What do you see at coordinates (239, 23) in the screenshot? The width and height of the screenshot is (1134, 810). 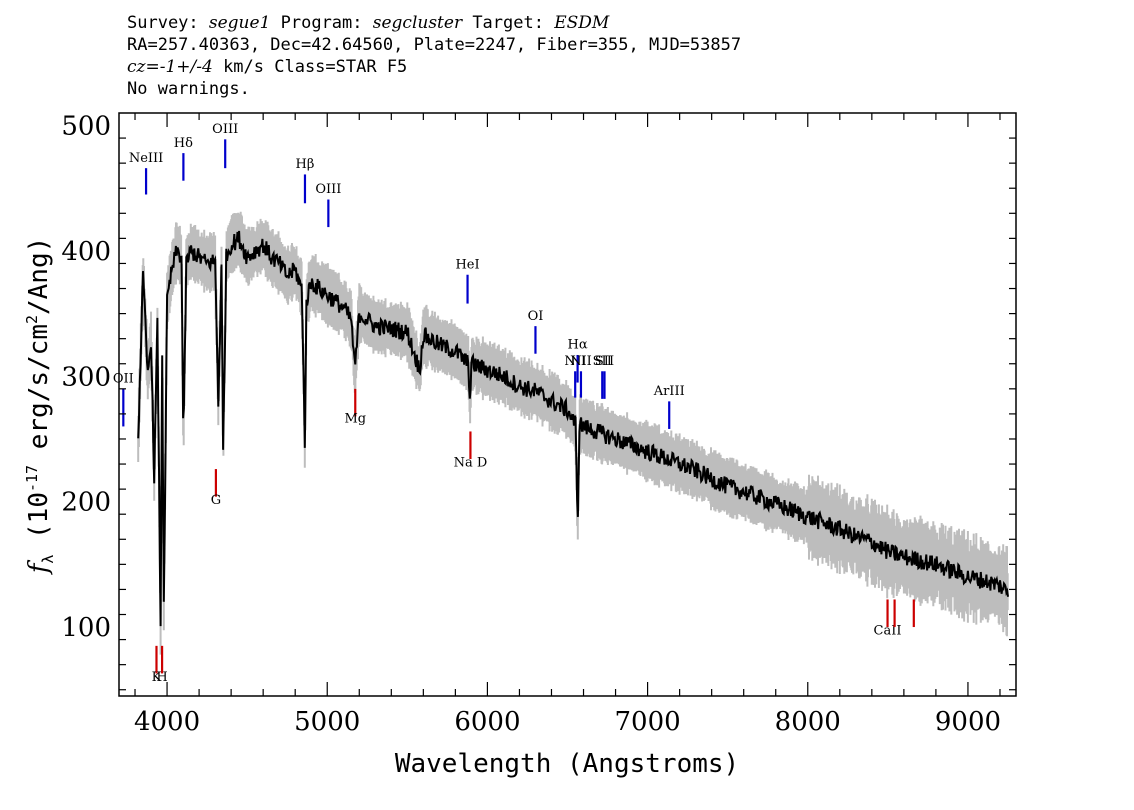 I see `survey-value: segue1` at bounding box center [239, 23].